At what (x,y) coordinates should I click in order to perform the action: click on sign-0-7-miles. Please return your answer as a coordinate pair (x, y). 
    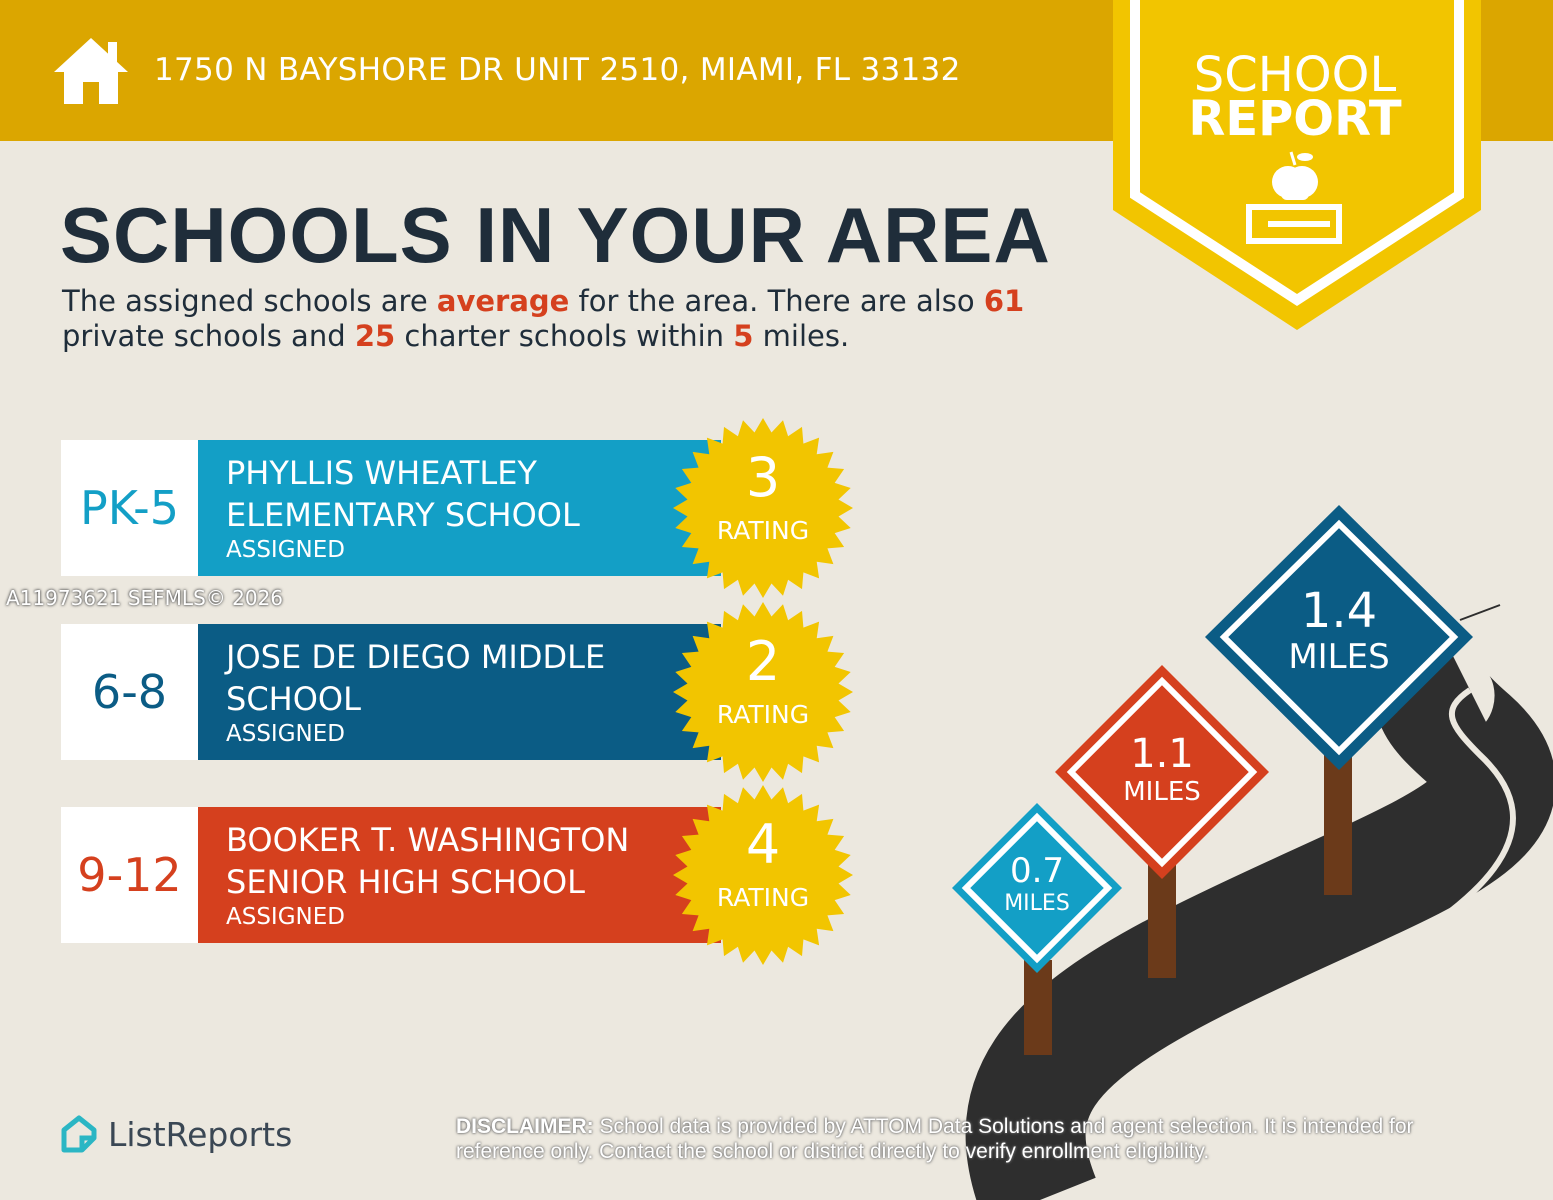
    Looking at the image, I should click on (1037, 888).